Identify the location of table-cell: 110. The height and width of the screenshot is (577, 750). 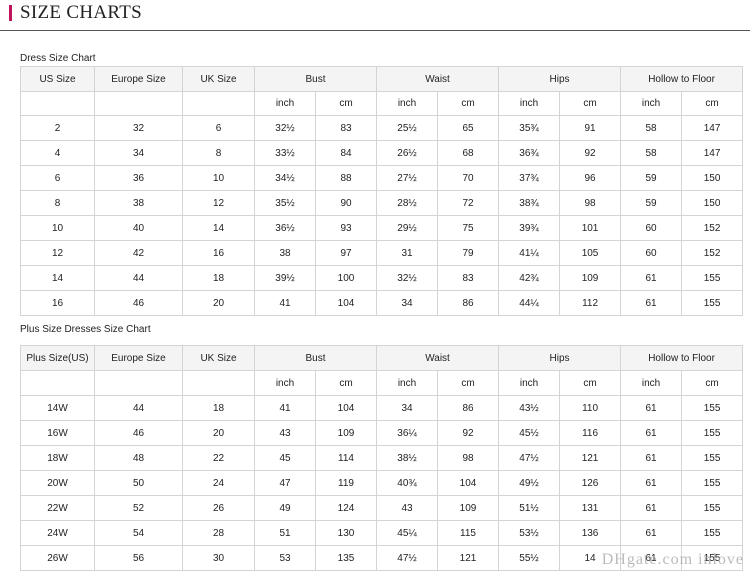
(590, 408).